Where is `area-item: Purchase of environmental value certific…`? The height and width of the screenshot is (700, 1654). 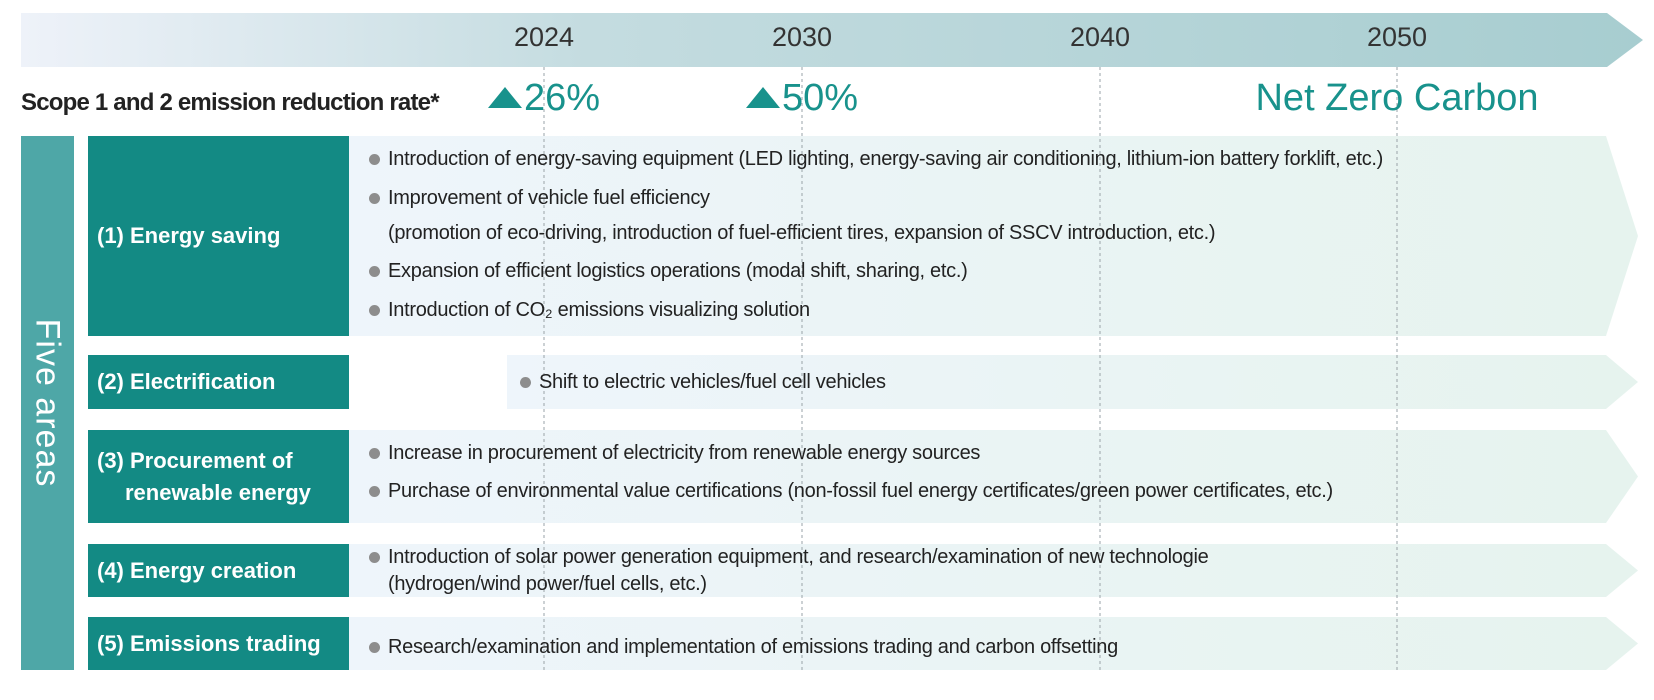
area-item: Purchase of environmental value certific… is located at coordinates (860, 491).